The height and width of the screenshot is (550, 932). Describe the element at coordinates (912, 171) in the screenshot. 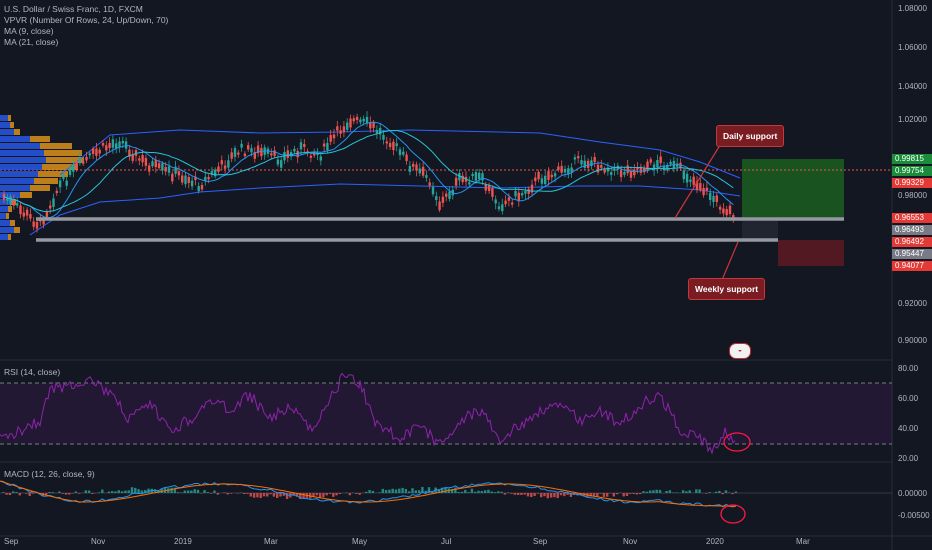

I see `price-tag: 0.99754` at that location.